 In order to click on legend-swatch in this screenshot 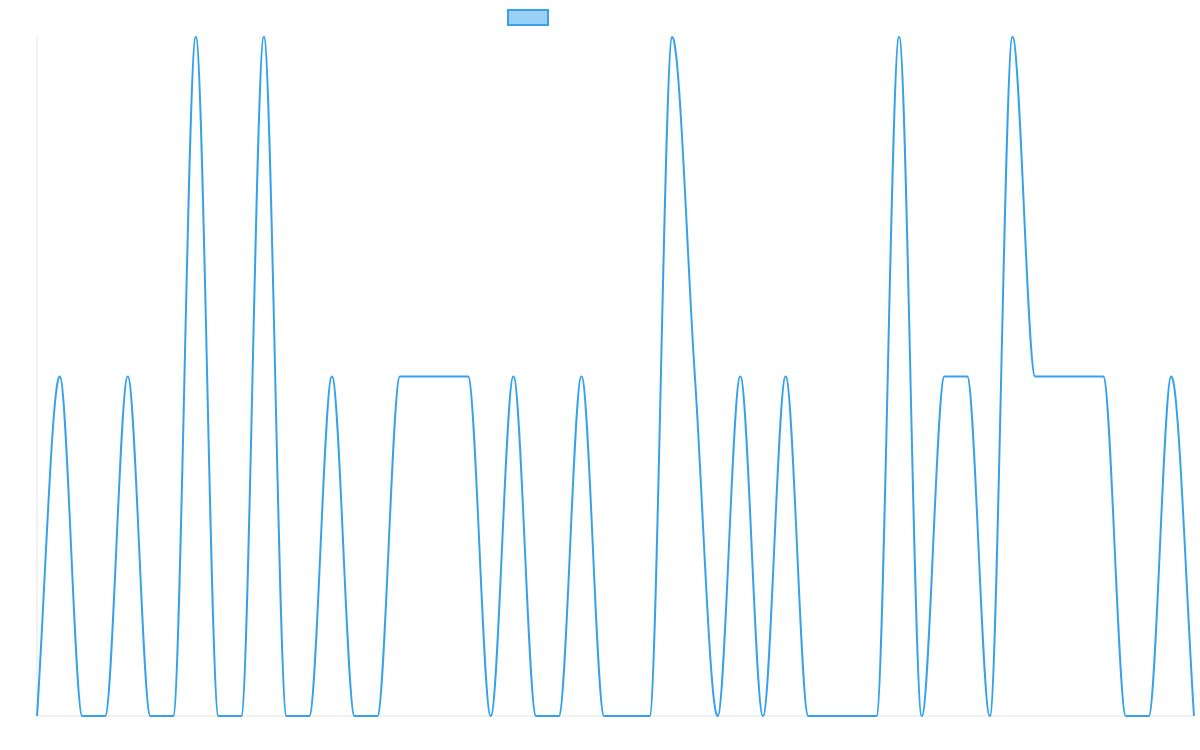, I will do `click(528, 17)`.